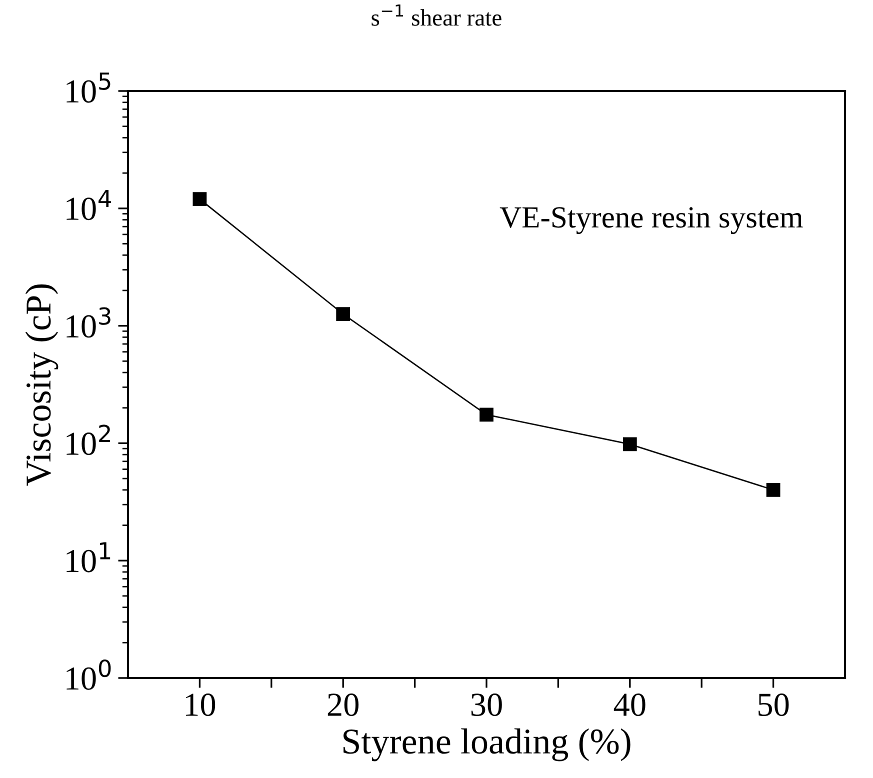 This screenshot has height=778, width=873. I want to click on x-axis-title: Styrene loading (%), so click(487, 745).